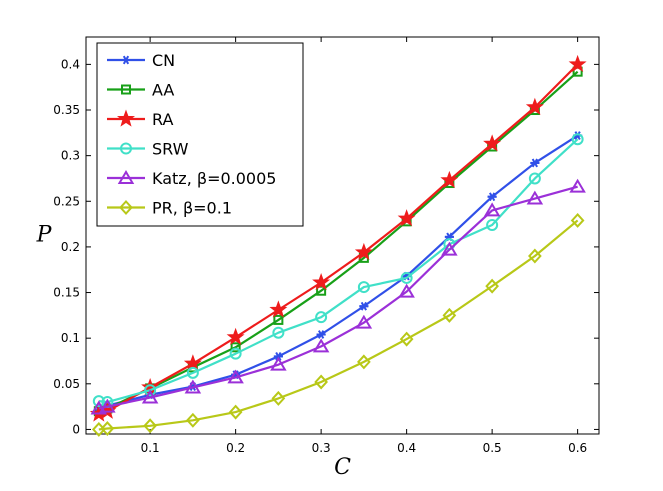 Image resolution: width=663 pixels, height=491 pixels. Describe the element at coordinates (141, 60) in the screenshot. I see `legend-entry: CN` at that location.